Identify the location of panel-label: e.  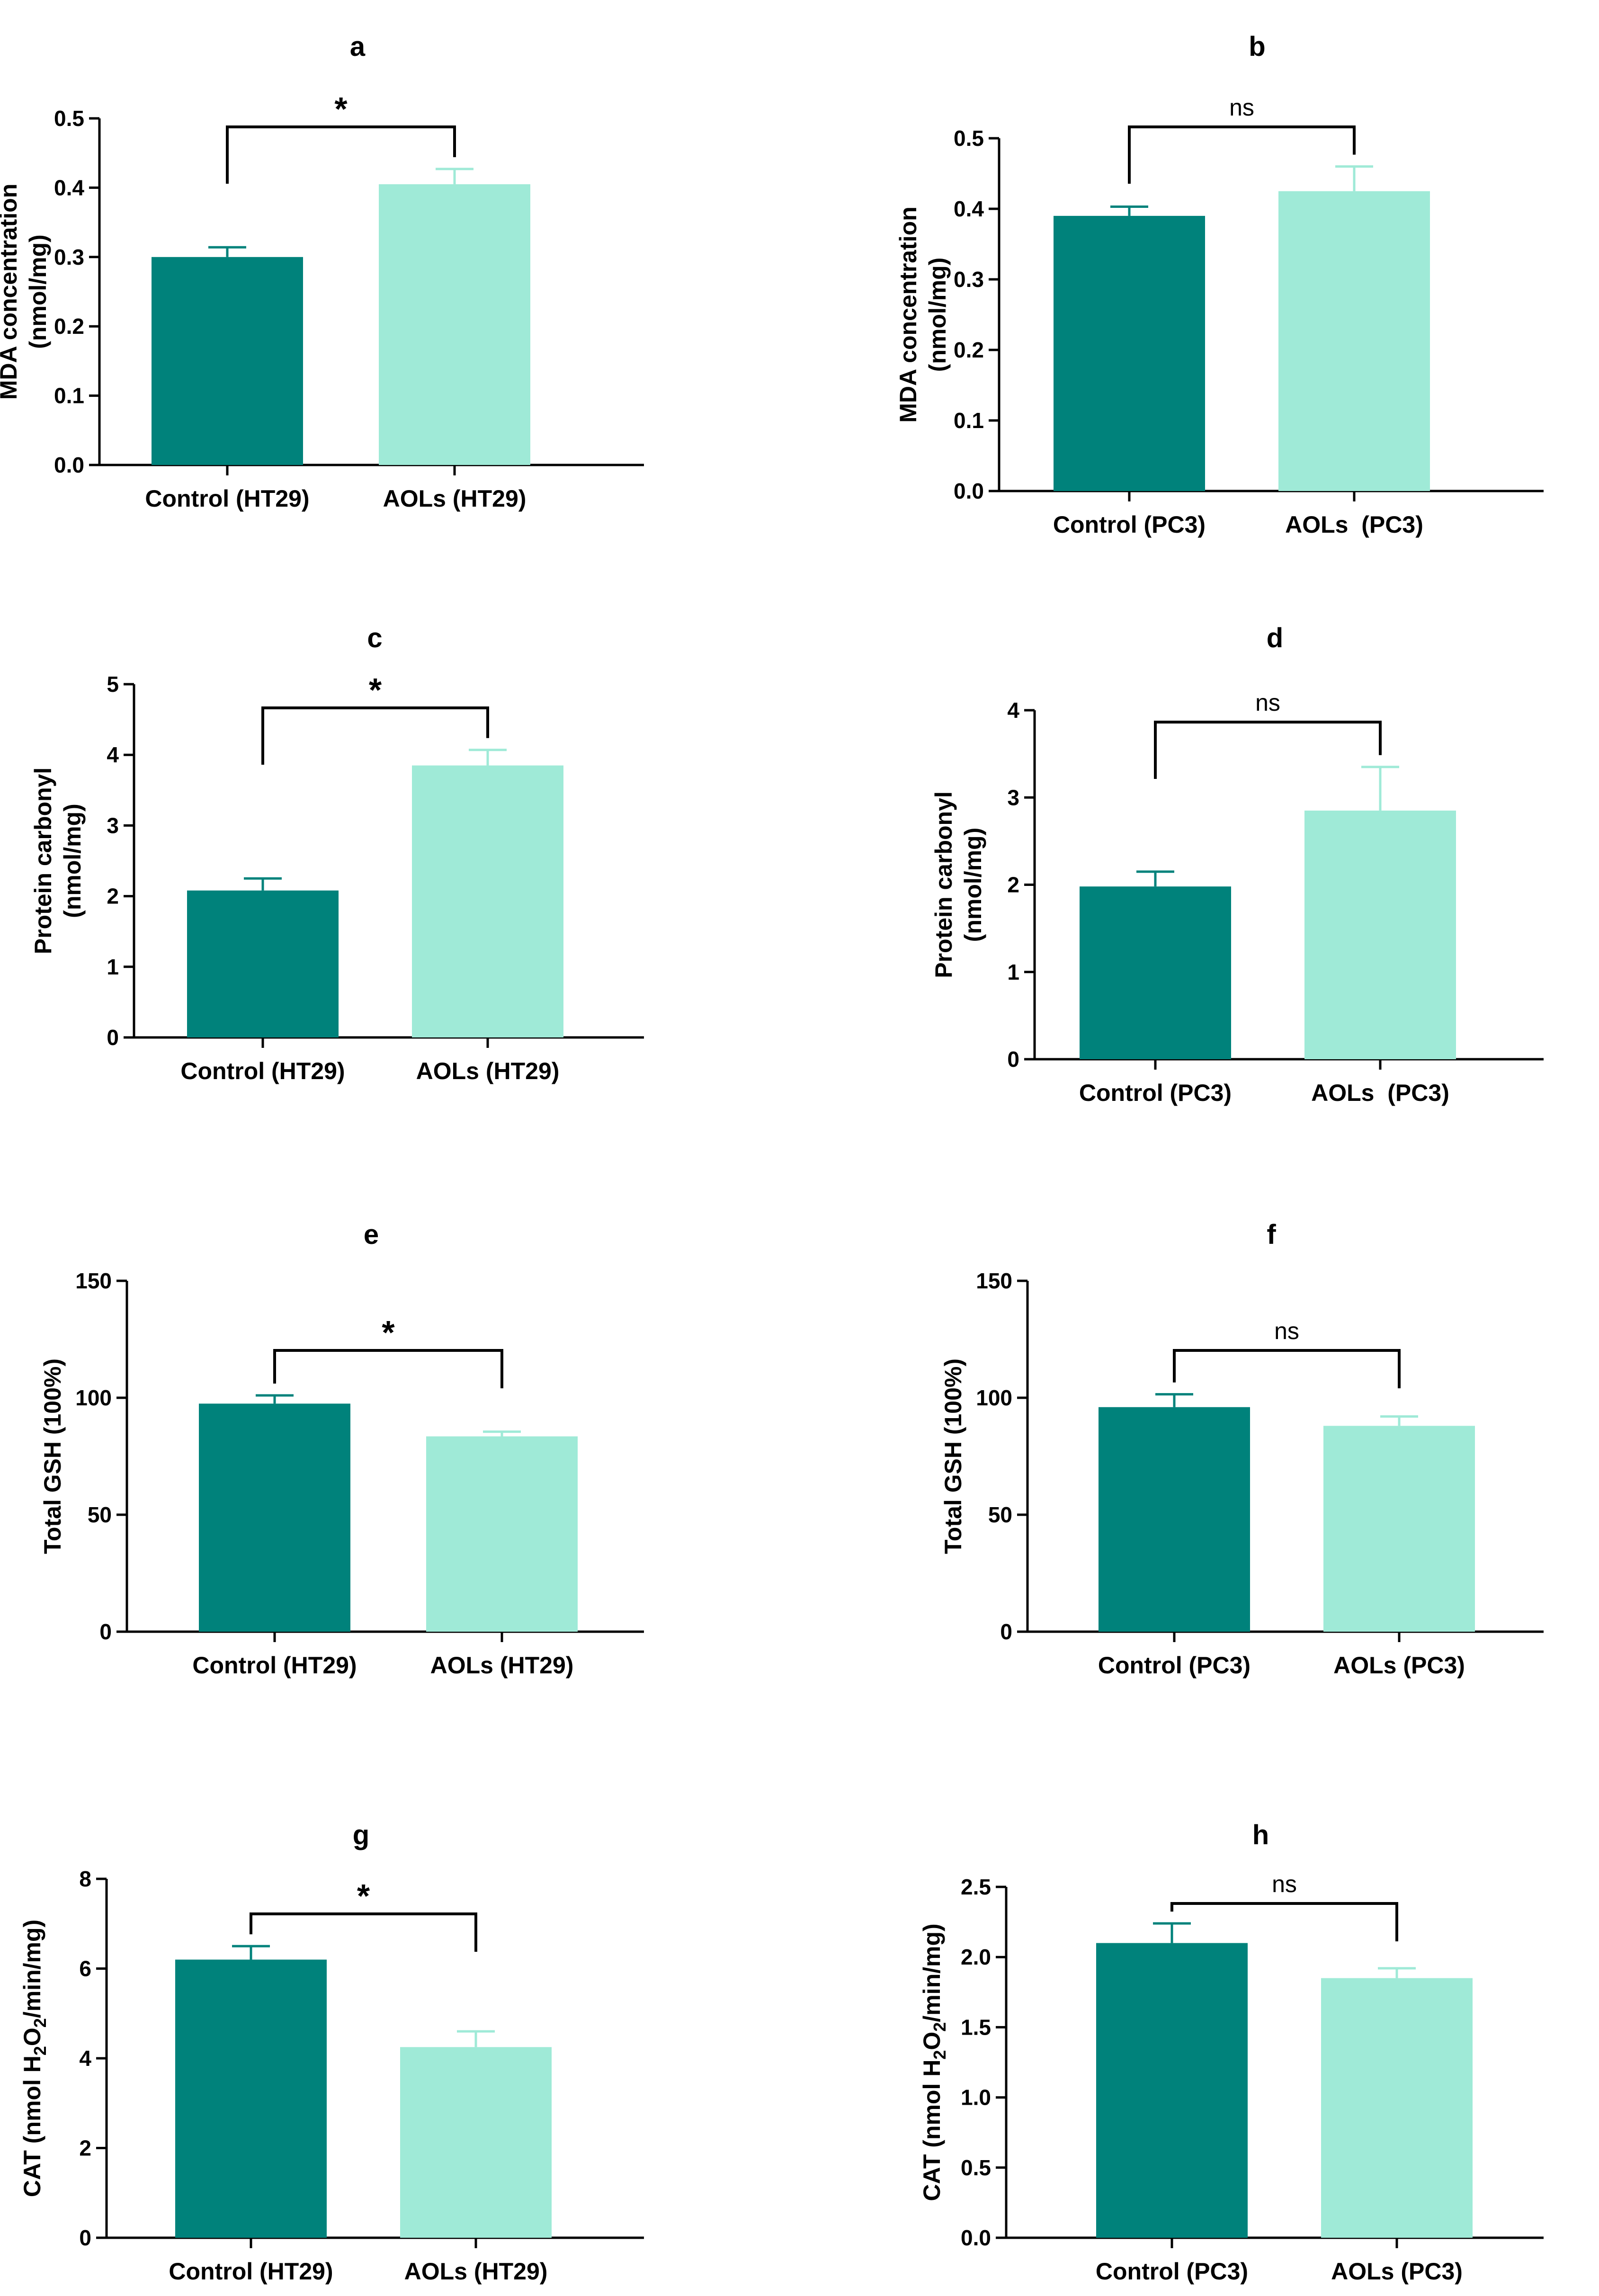
(371, 1234).